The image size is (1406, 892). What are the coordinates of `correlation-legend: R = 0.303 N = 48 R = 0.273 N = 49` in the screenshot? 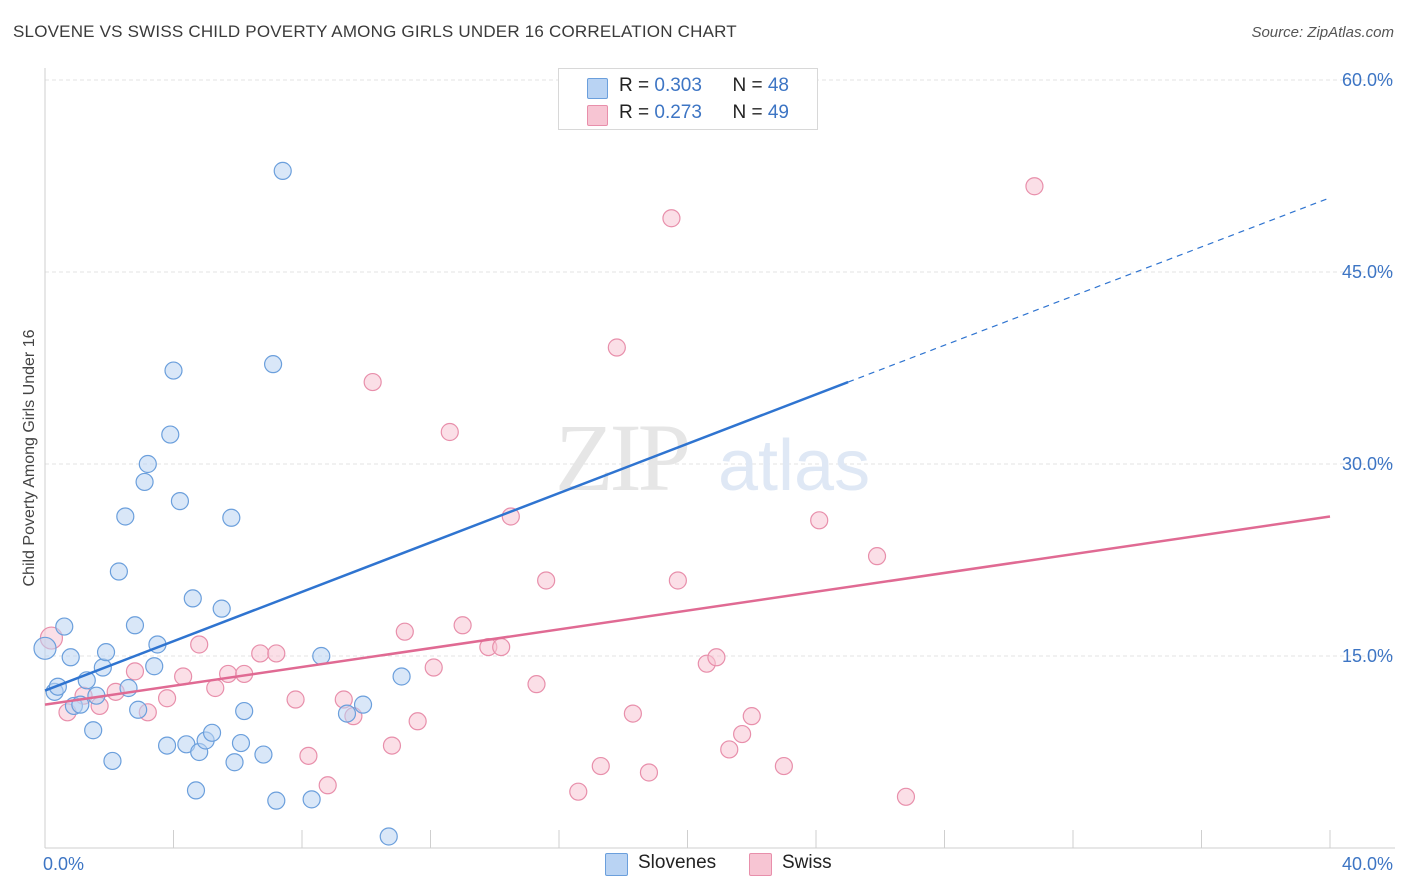 It's located at (688, 99).